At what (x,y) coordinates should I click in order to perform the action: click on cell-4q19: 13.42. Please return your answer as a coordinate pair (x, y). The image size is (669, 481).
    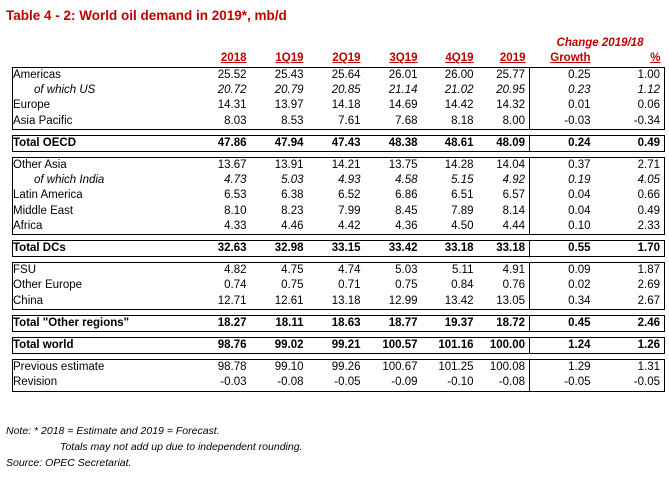
    Looking at the image, I should click on (449, 301).